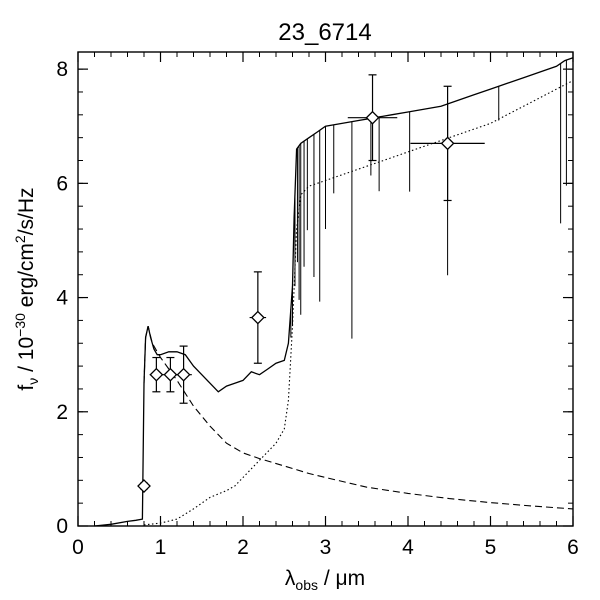 This screenshot has height=600, width=600. I want to click on x-tick-label: 2, so click(243, 547).